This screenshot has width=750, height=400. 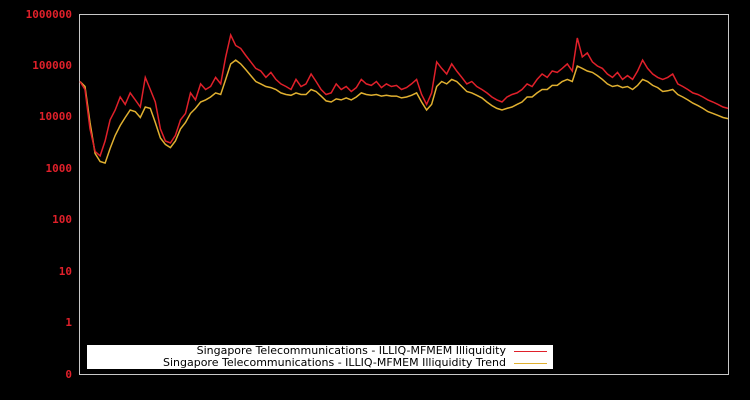 What do you see at coordinates (530, 351) in the screenshot?
I see `legend-swatch-red` at bounding box center [530, 351].